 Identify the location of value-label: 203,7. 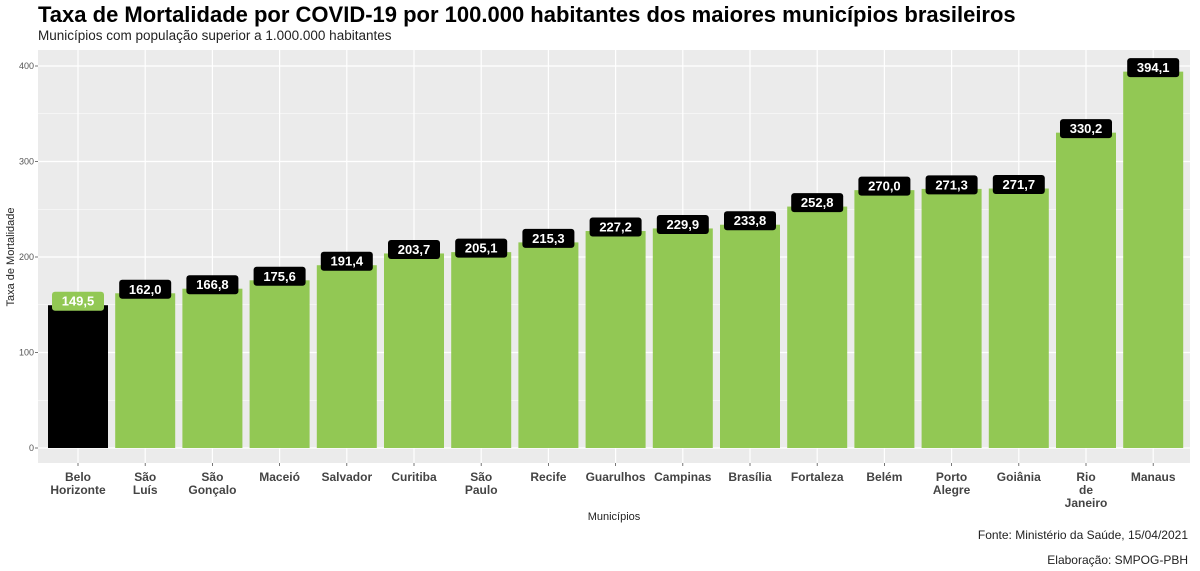
(414, 249).